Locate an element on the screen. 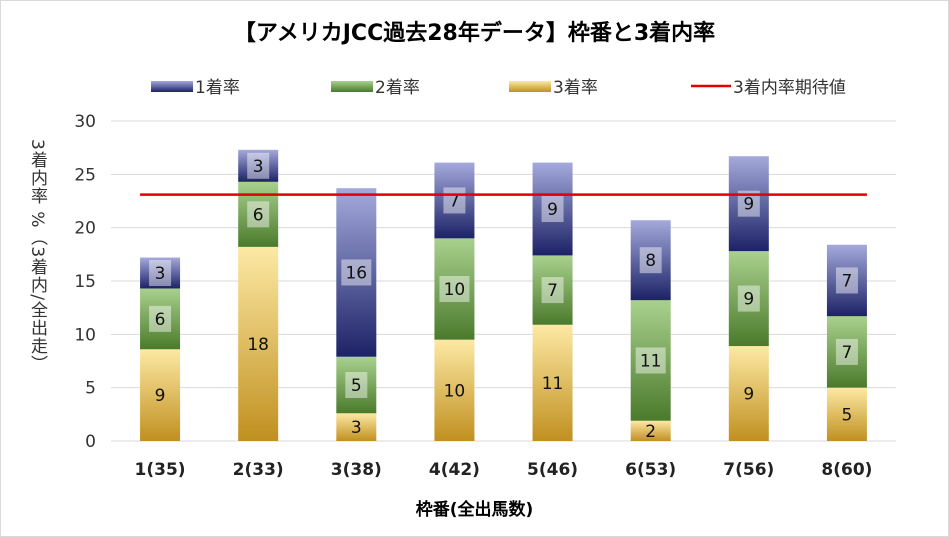 Image resolution: width=949 pixels, height=537 pixels. y-tick-label: 15 is located at coordinates (85, 282).